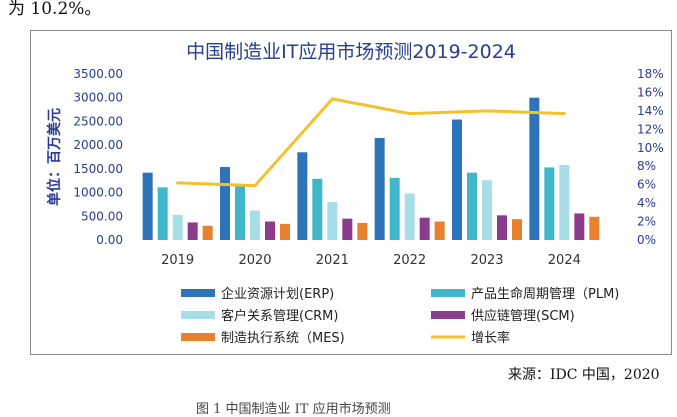 The width and height of the screenshot is (677, 417). Describe the element at coordinates (650, 74) in the screenshot. I see `y2-tick-label: 18%` at that location.